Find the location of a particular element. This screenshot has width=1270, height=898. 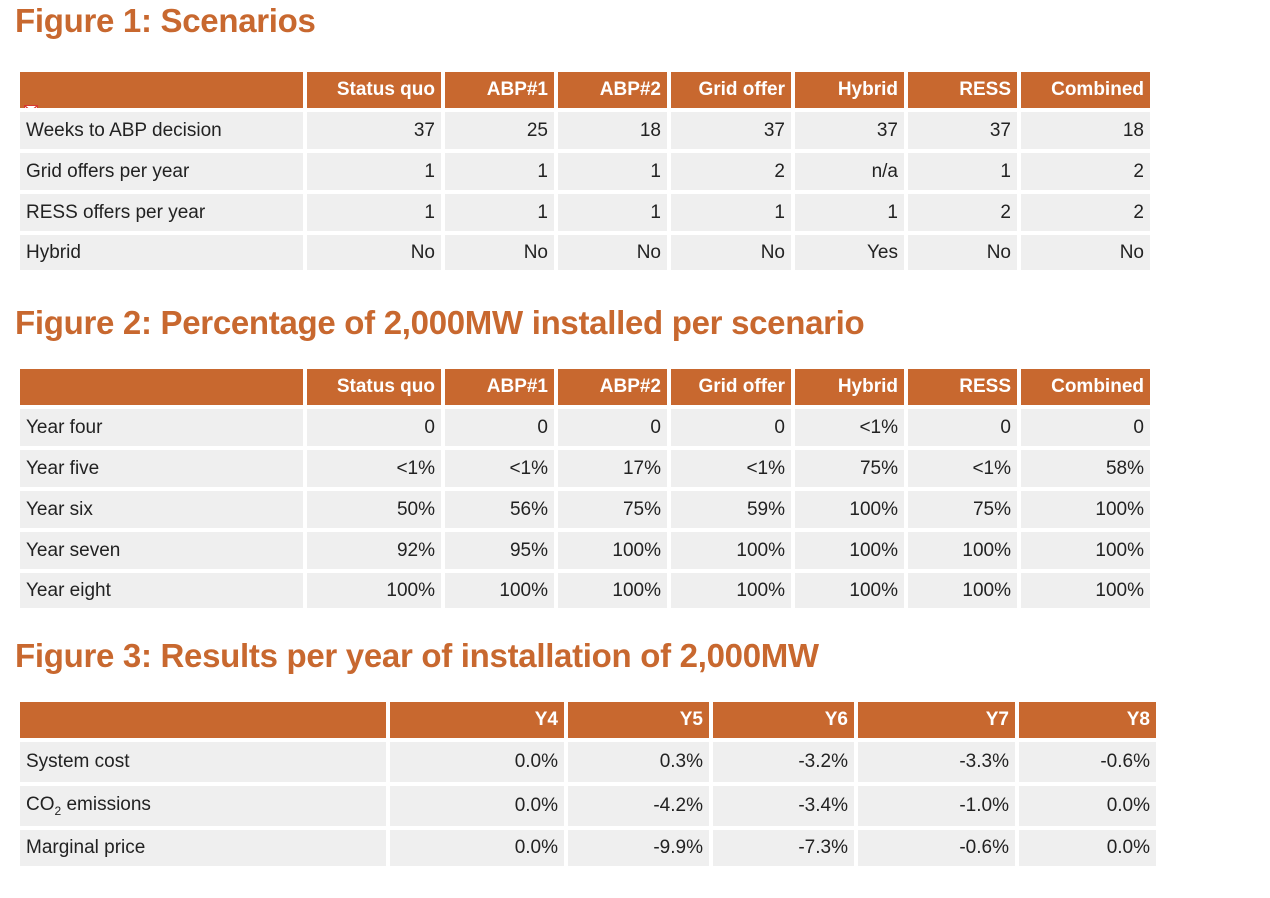

table-cell: 92% is located at coordinates (374, 550).